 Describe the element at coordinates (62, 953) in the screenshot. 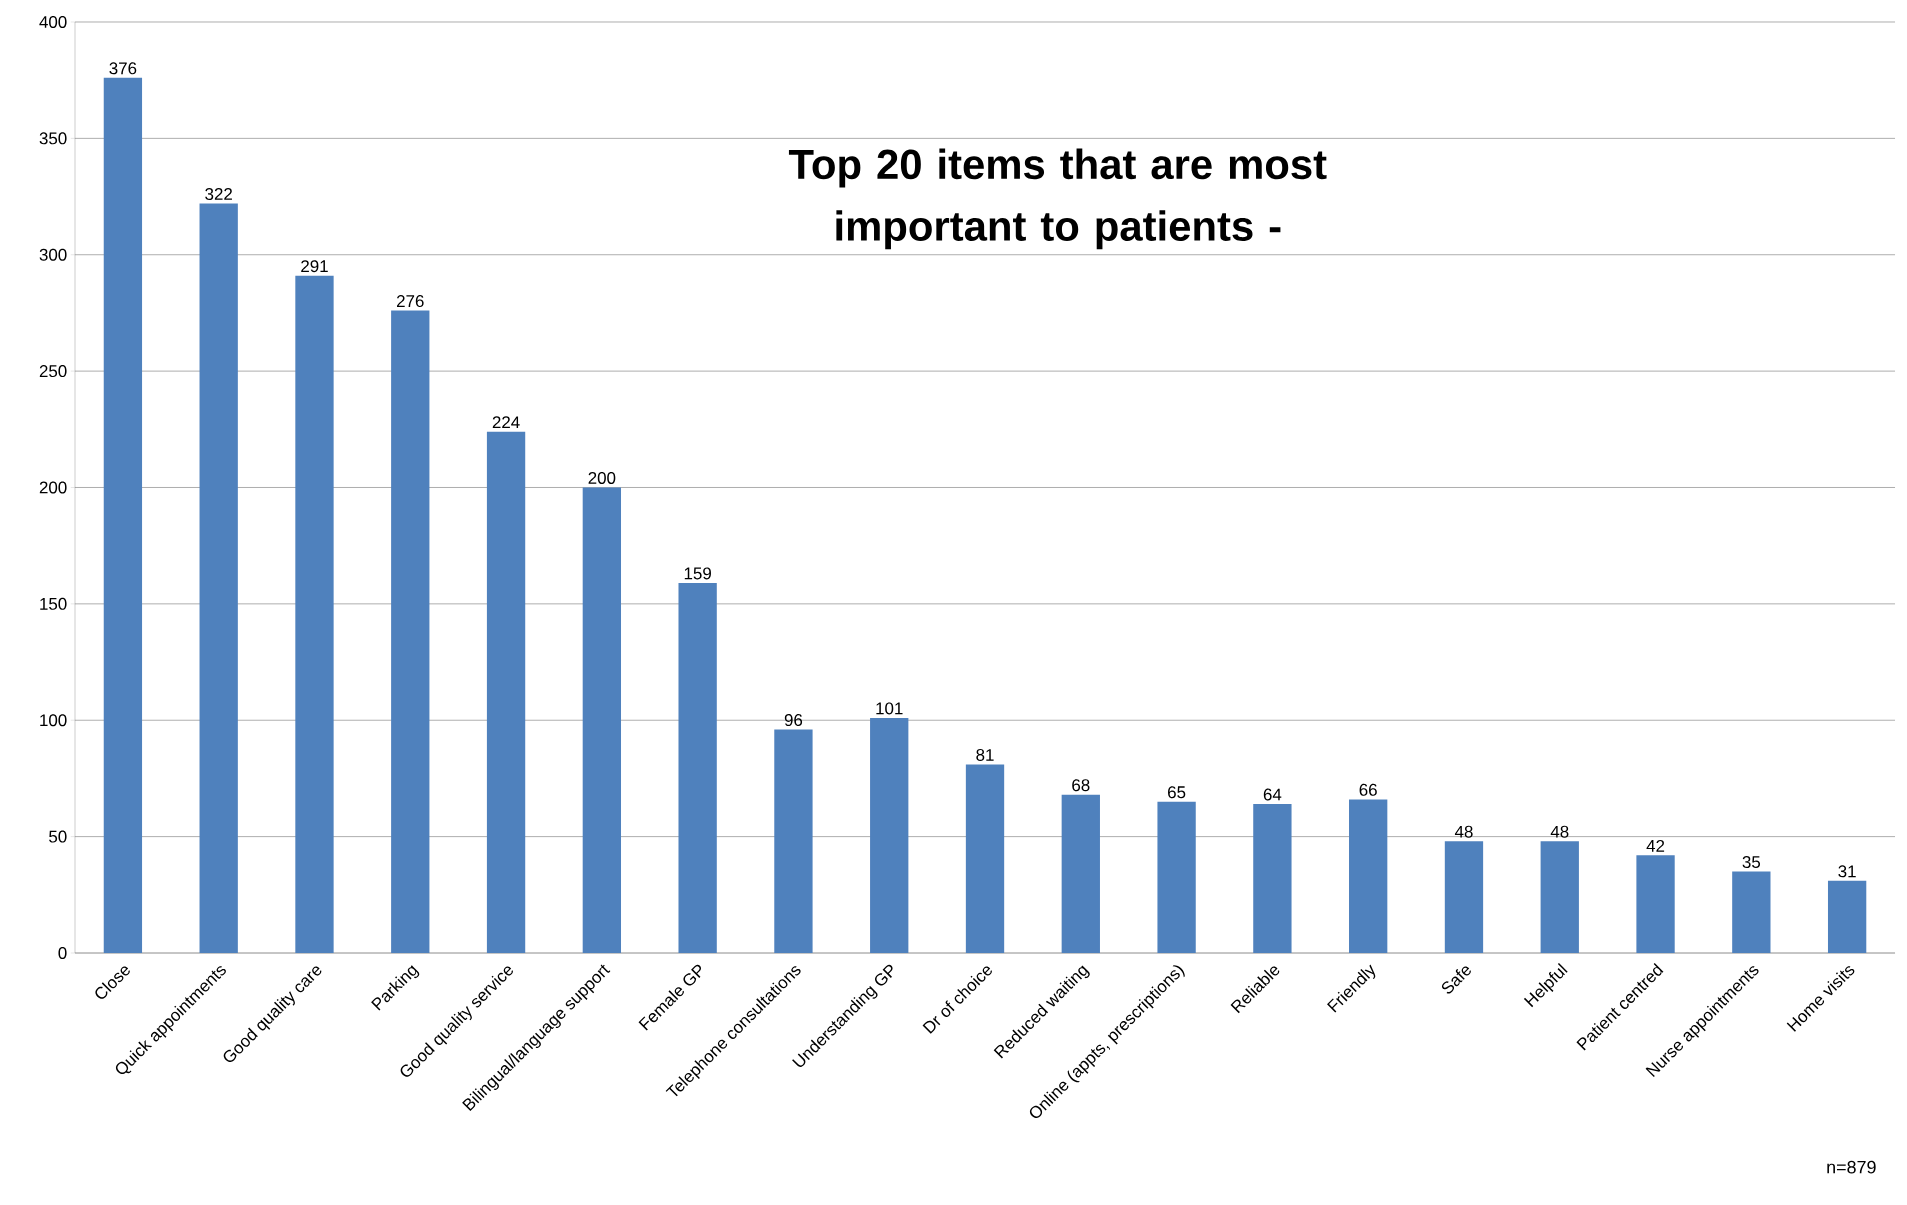

I see `y-tick-label: 0` at that location.